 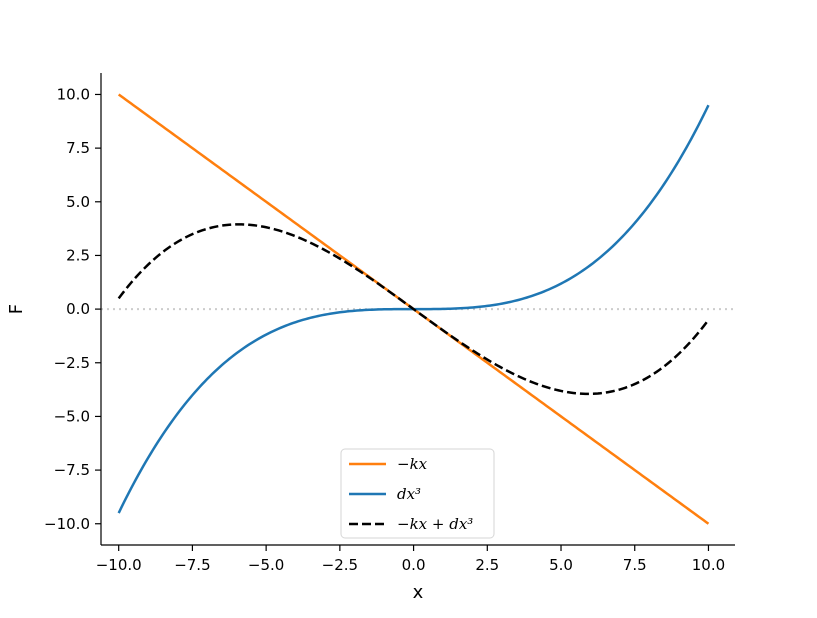 What do you see at coordinates (72, 470) in the screenshot?
I see `y-tick-label: −7.5` at bounding box center [72, 470].